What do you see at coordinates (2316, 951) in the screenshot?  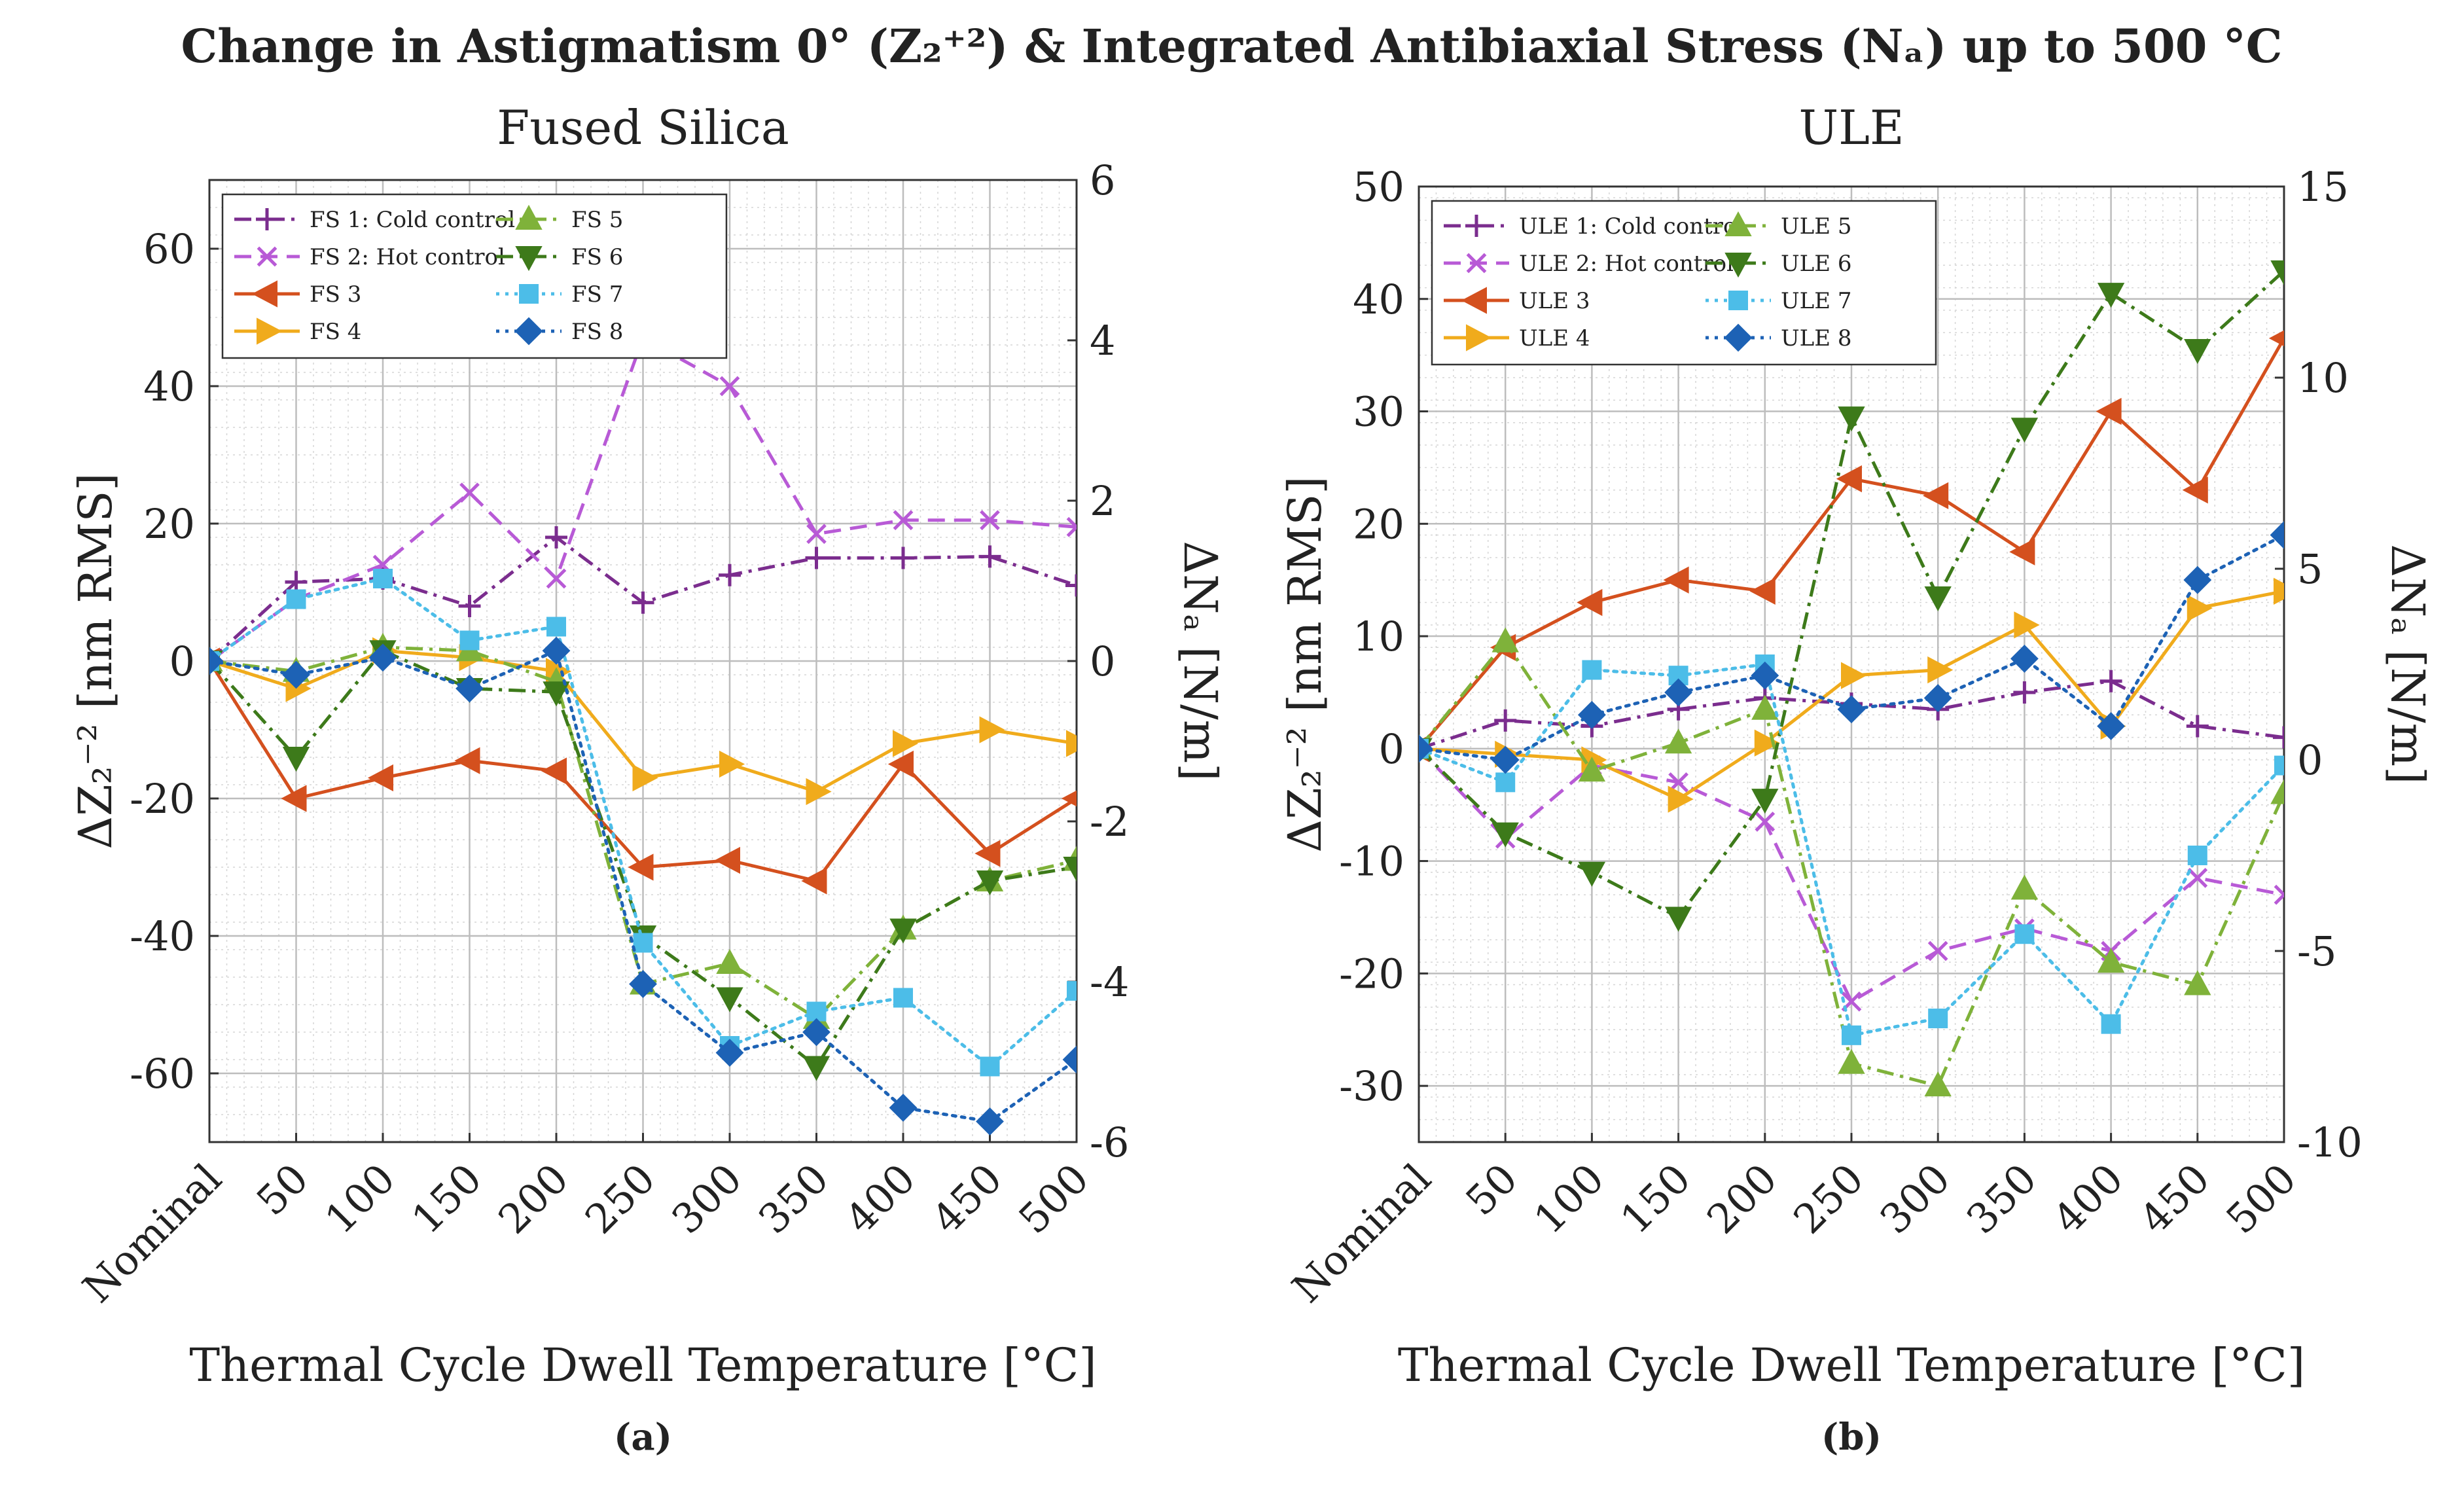 I see `y2-tick-label: -5` at bounding box center [2316, 951].